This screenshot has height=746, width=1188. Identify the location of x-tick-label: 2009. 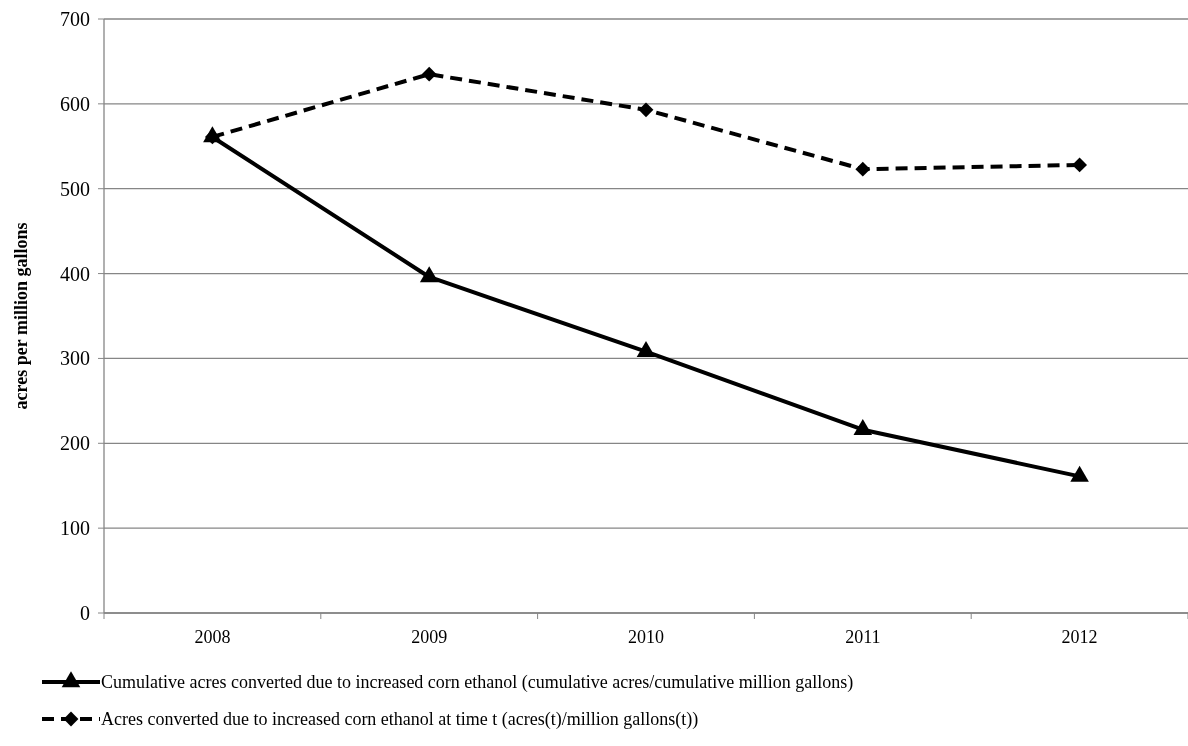
(429, 637).